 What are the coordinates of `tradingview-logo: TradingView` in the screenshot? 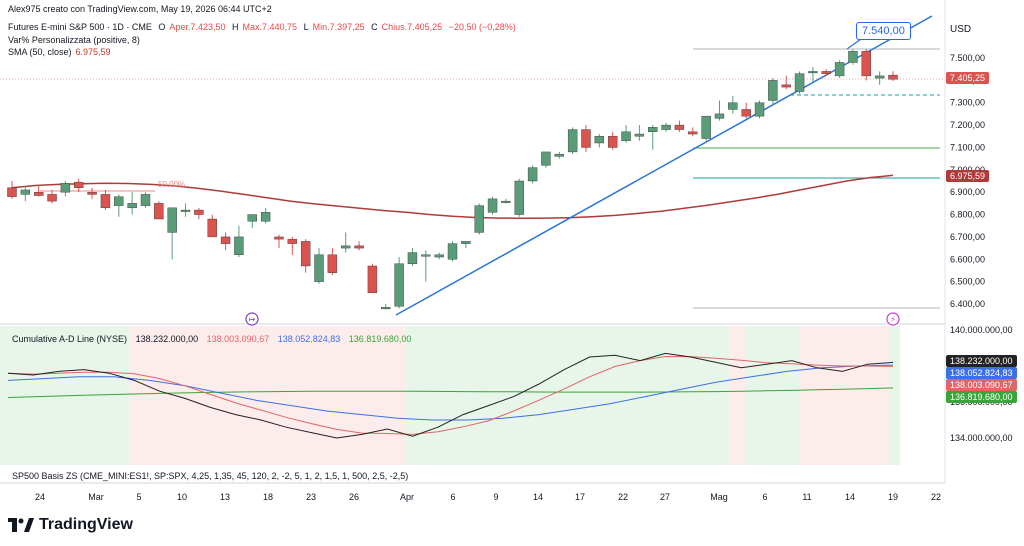 It's located at (70, 525).